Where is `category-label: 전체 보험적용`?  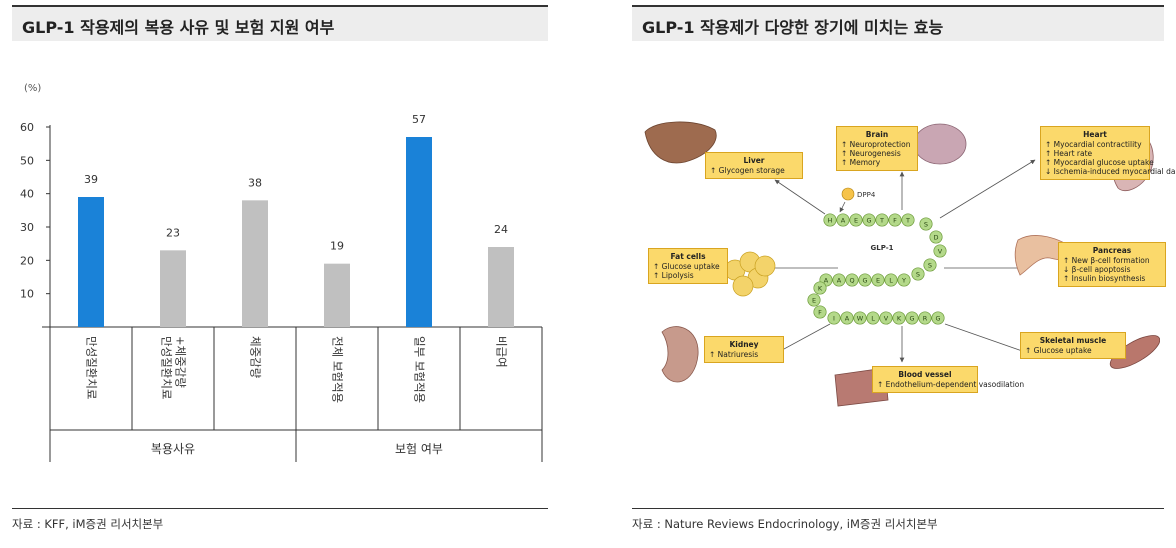
category-label: 전체 보험적용 is located at coordinates (338, 369).